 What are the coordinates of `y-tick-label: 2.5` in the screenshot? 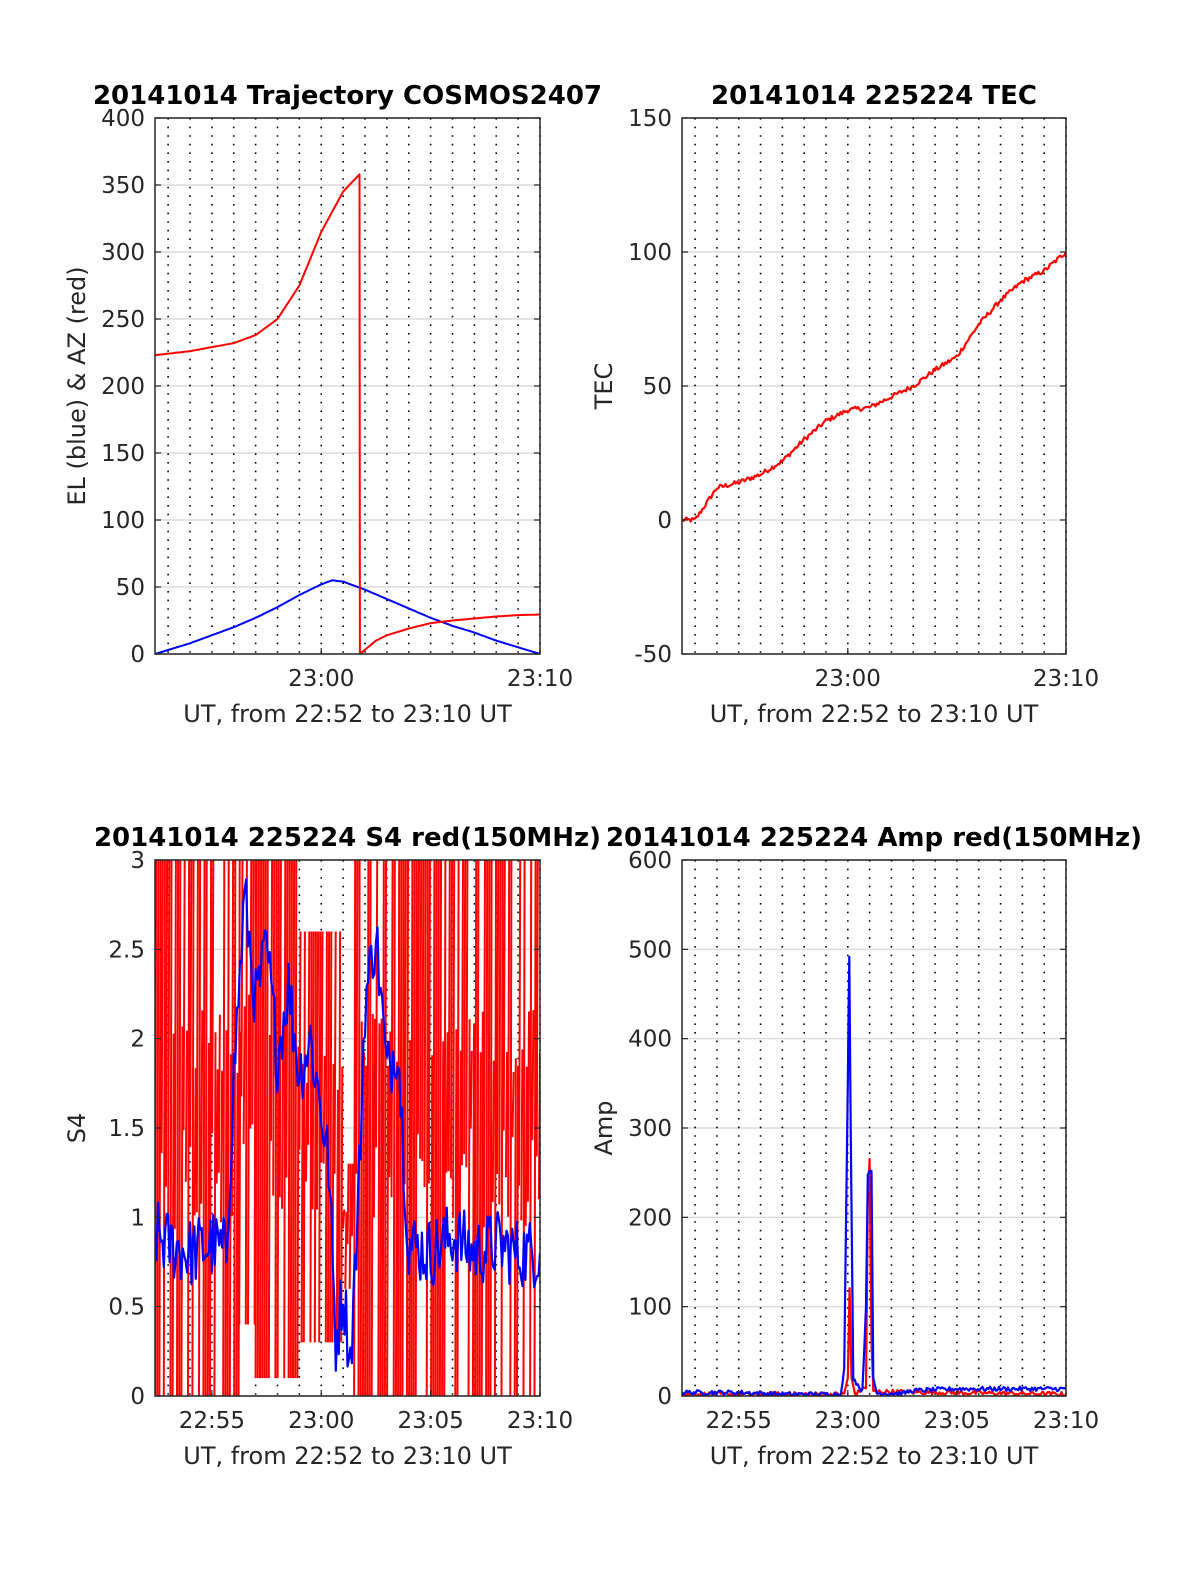 It's located at (126, 950).